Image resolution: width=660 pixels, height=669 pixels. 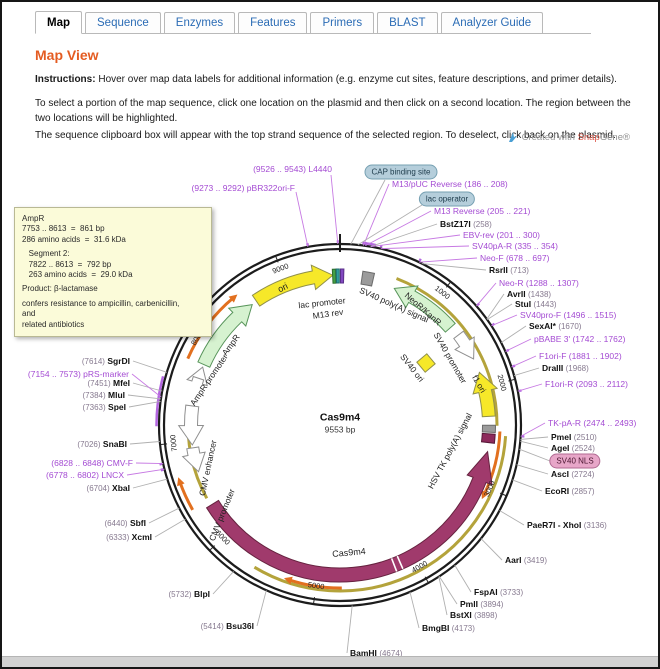 What do you see at coordinates (233, 298) in the screenshot?
I see `orf-arrow-head` at bounding box center [233, 298].